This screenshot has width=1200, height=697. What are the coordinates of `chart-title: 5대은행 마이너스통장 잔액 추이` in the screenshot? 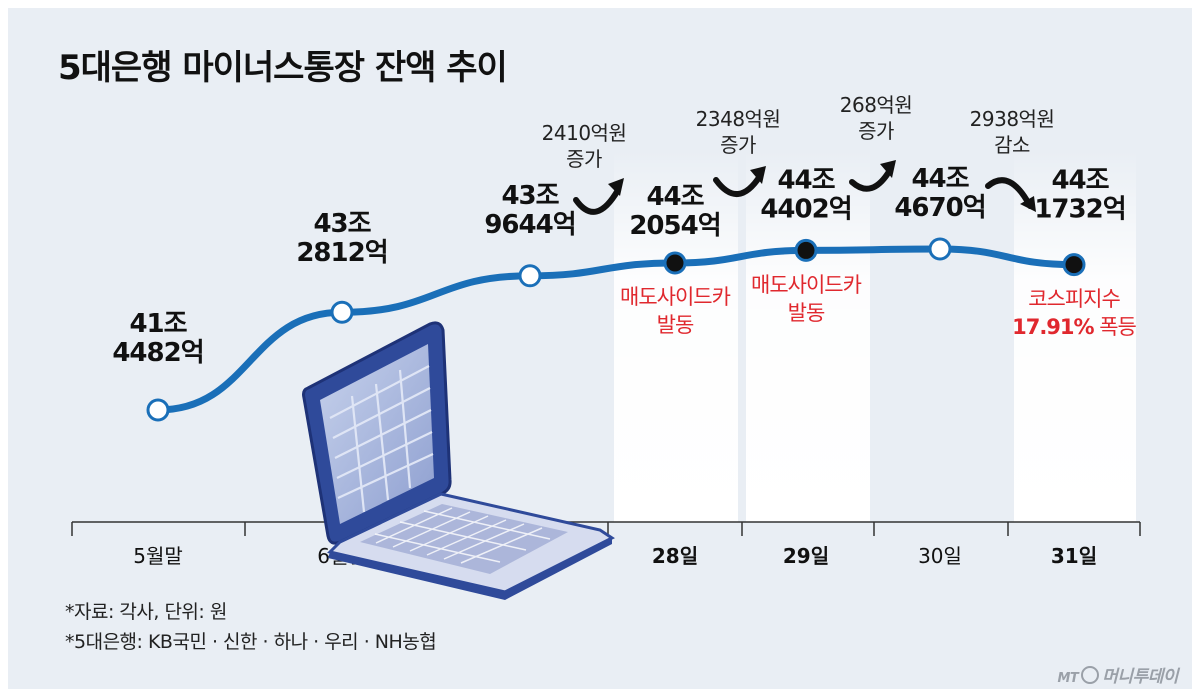 It's located at (283, 68).